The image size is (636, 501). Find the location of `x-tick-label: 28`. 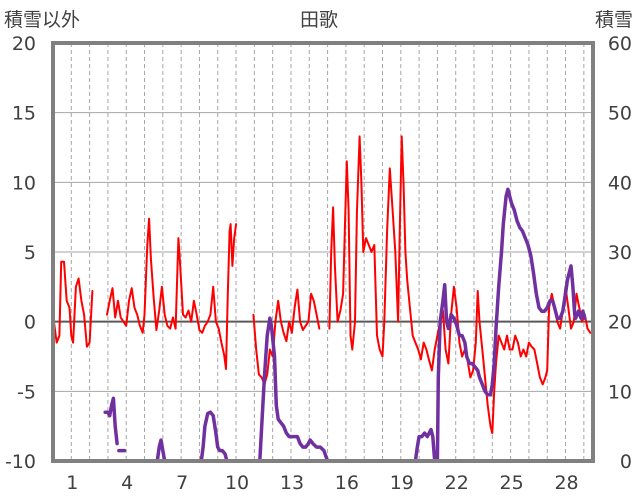

x-tick-label: 28 is located at coordinates (566, 483).